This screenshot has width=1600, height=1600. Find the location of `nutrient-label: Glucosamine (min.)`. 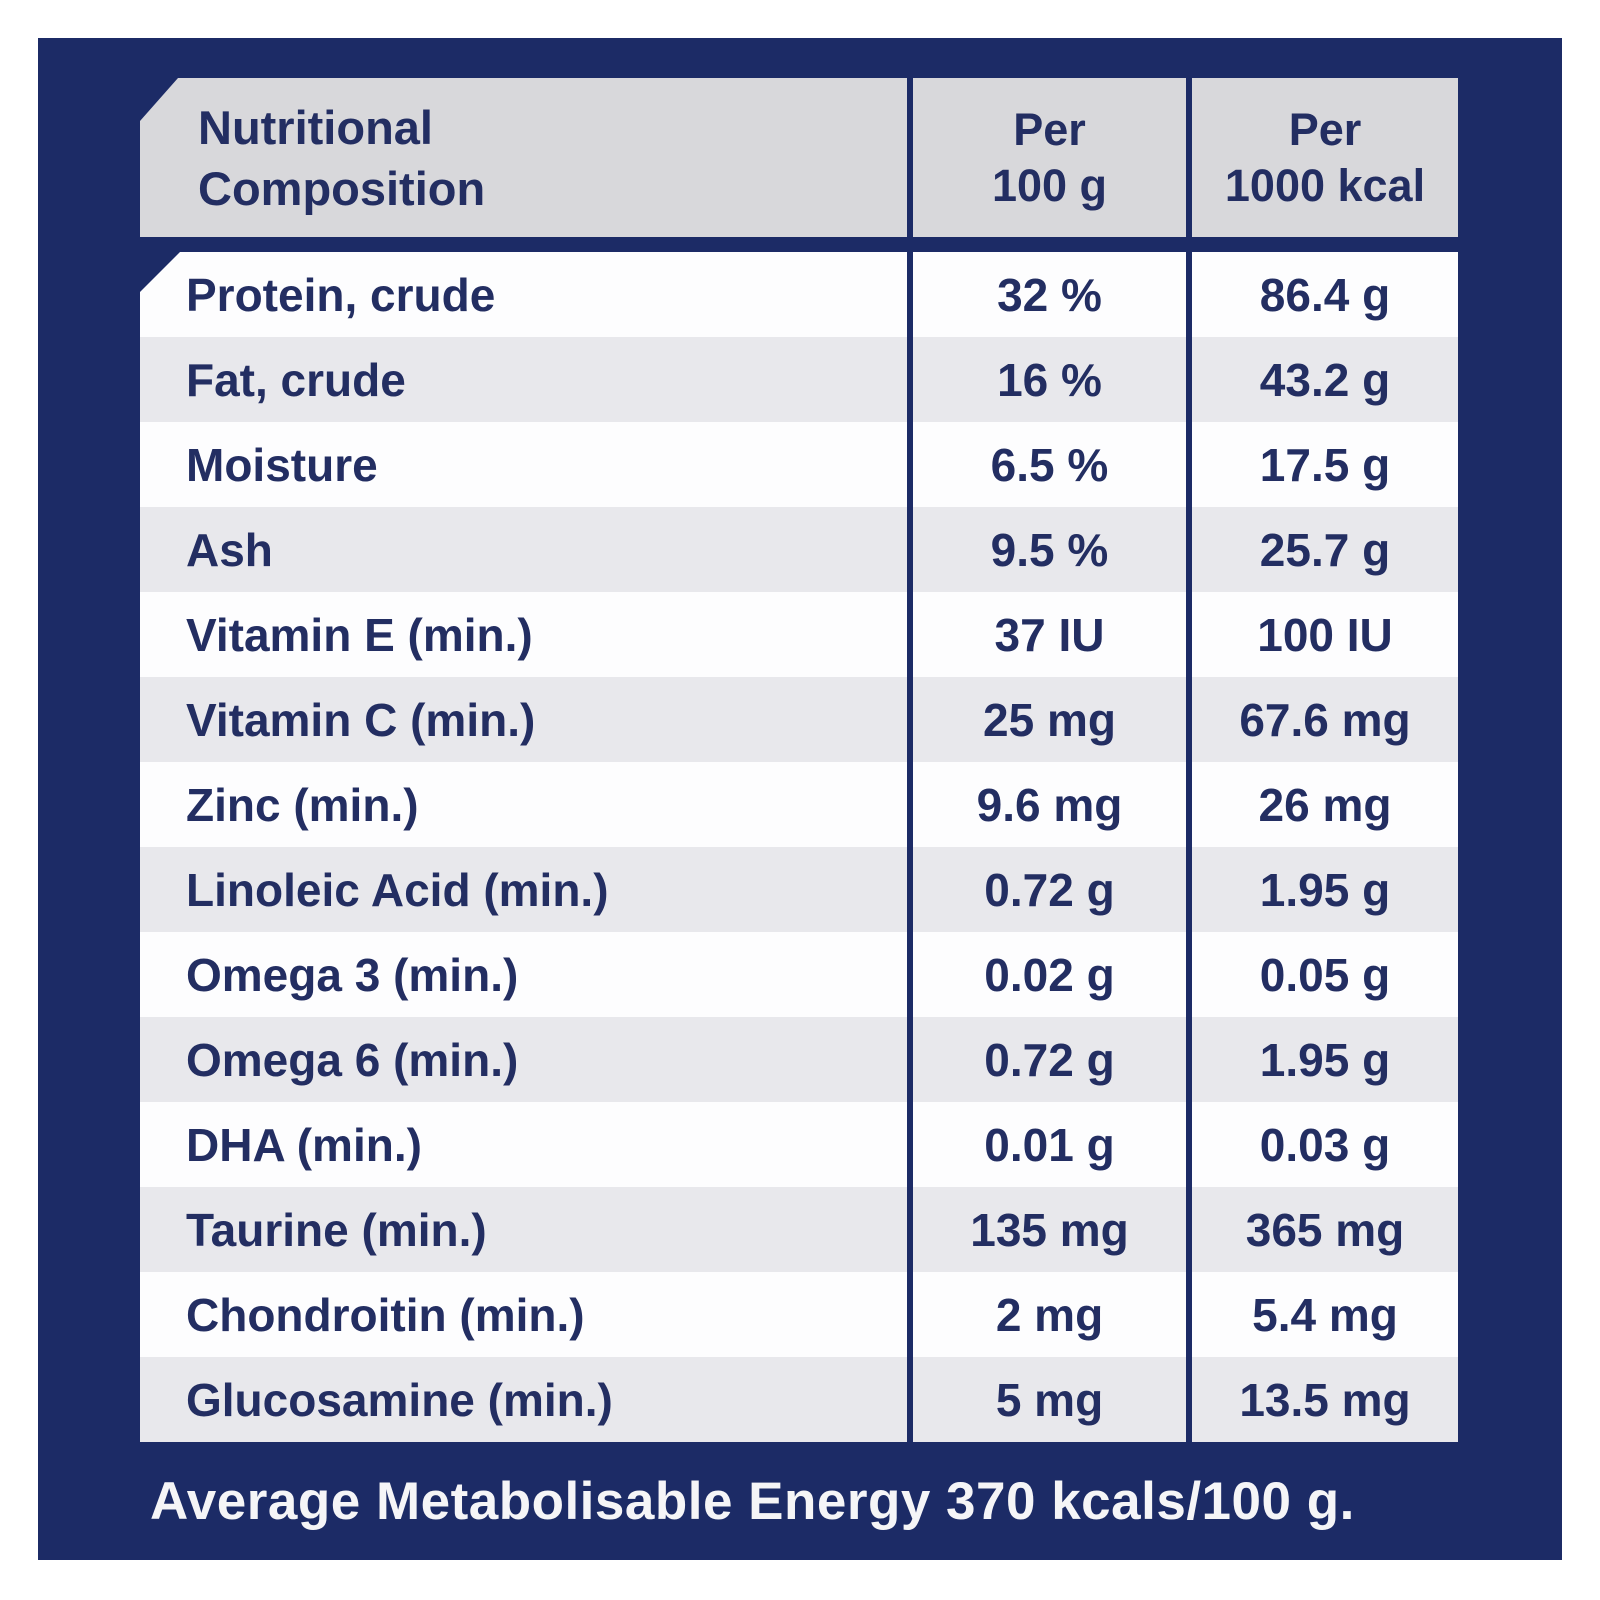

nutrient-label: Glucosamine (min.) is located at coordinates (523, 1399).